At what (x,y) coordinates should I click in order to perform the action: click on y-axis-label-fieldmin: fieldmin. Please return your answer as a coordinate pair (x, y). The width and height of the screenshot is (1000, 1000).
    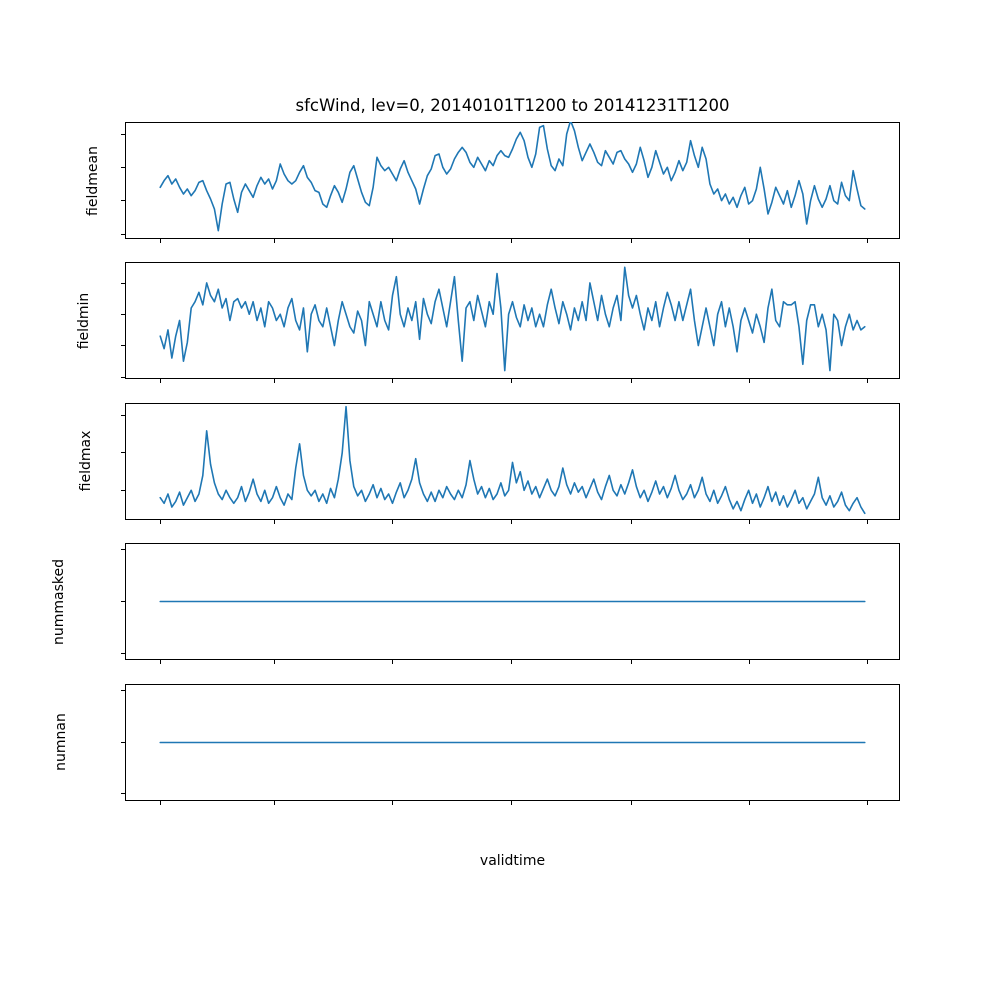
    Looking at the image, I should click on (84, 321).